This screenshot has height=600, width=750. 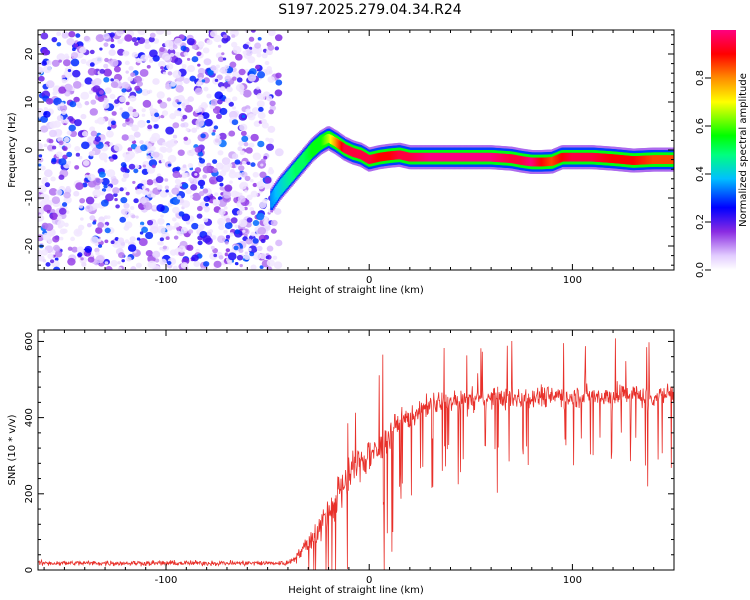 I want to click on x-tick-label: 100, so click(x=572, y=580).